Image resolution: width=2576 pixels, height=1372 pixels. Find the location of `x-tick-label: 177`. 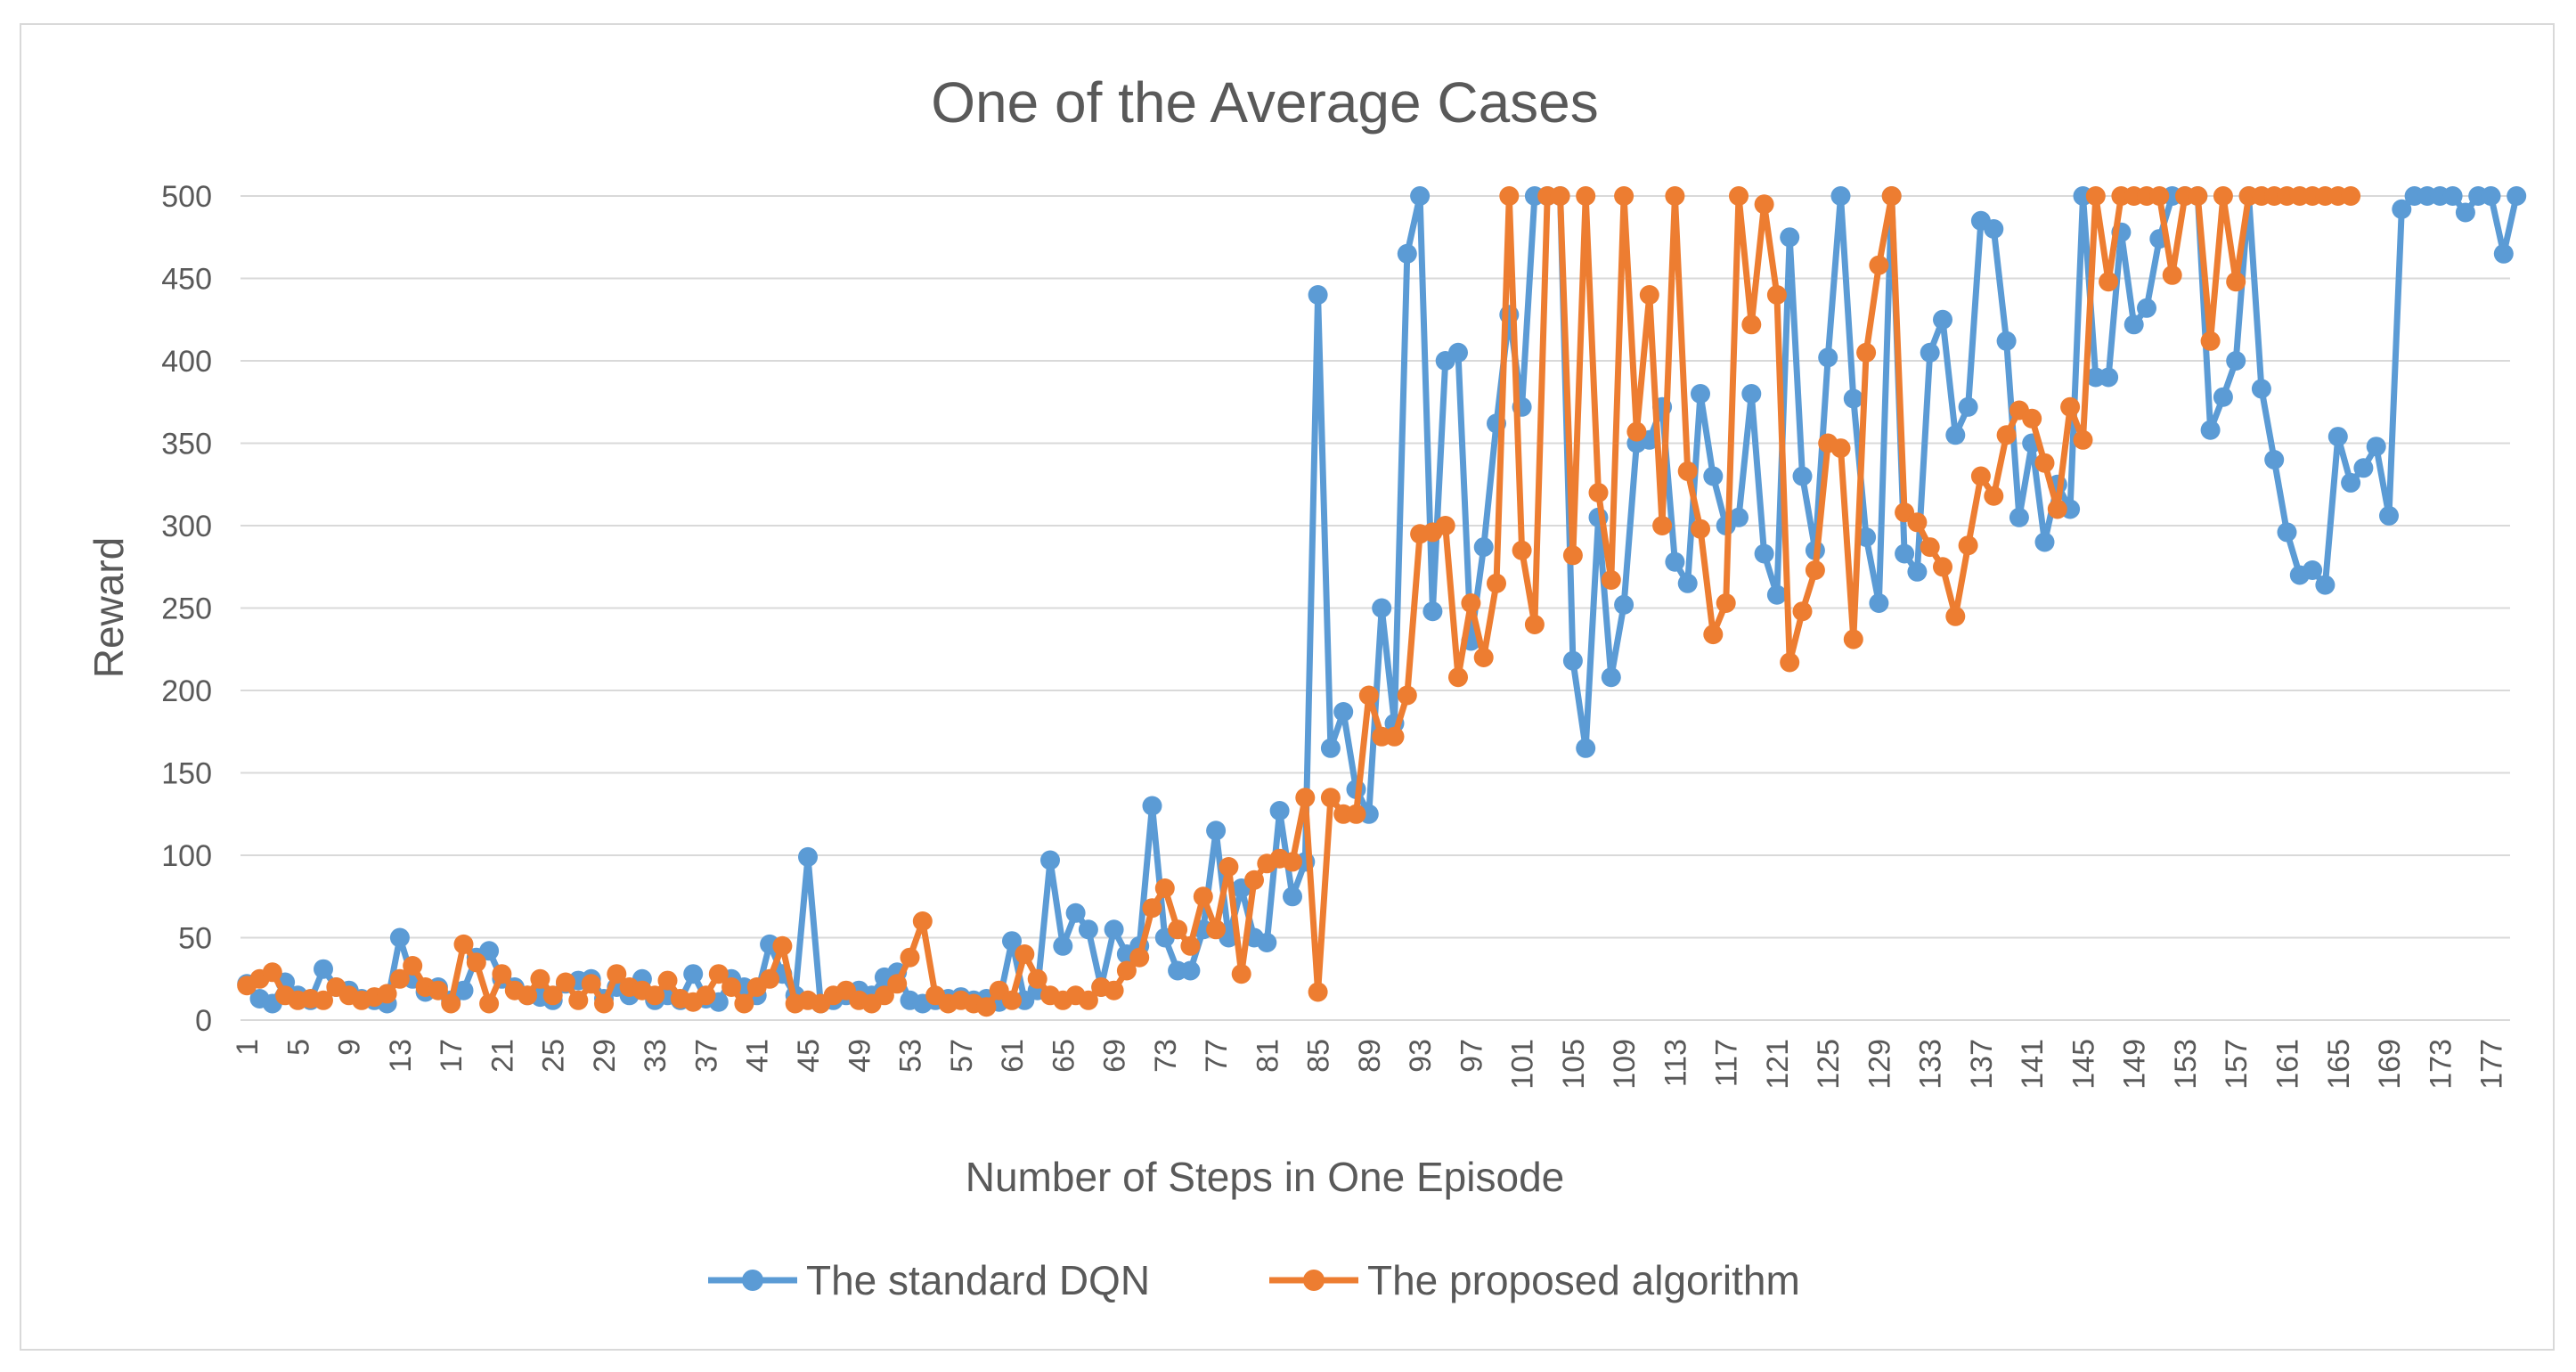

x-tick-label: 177 is located at coordinates (2492, 1064).